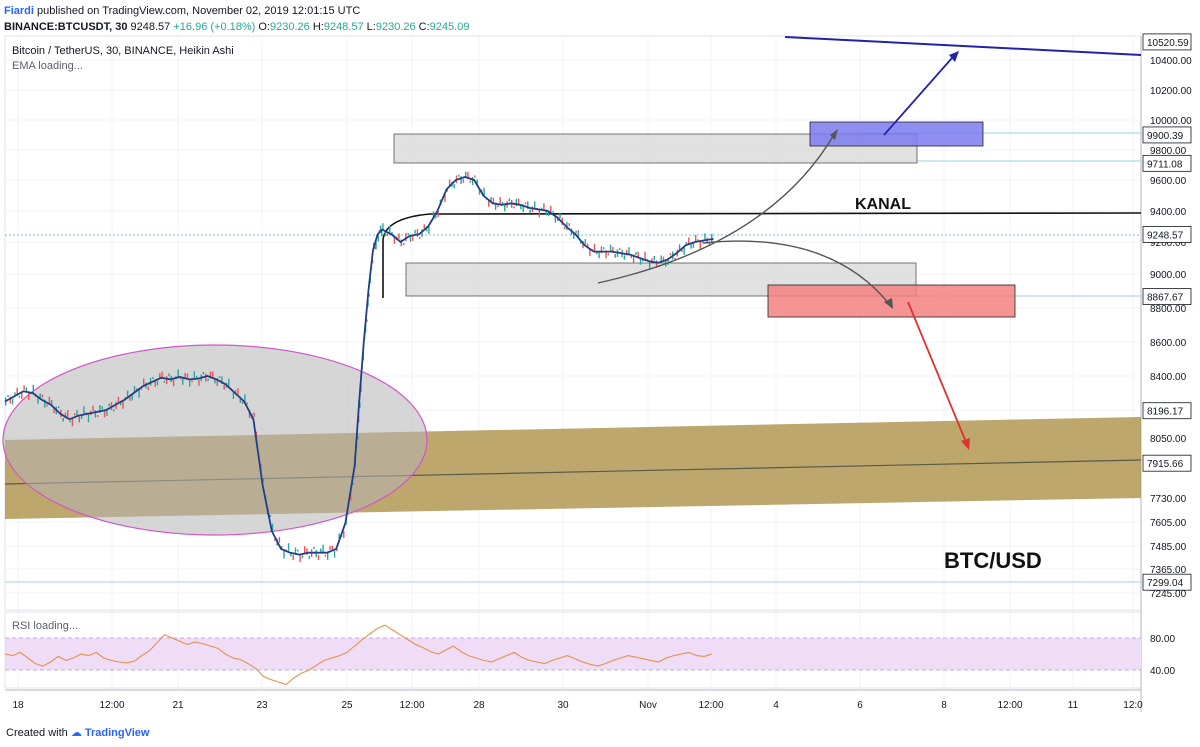 The height and width of the screenshot is (747, 1200). I want to click on time-tick-label: 11, so click(1073, 705).